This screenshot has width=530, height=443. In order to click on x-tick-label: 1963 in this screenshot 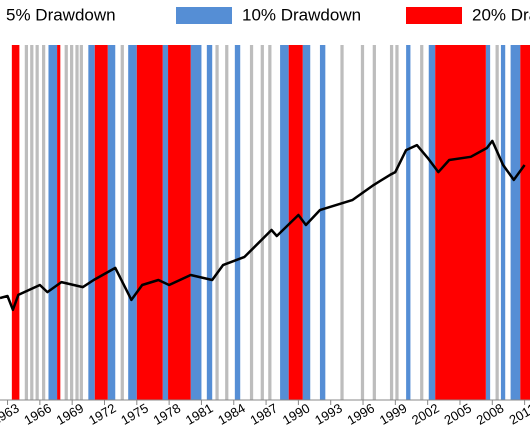, I will do `click(11, 413)`.